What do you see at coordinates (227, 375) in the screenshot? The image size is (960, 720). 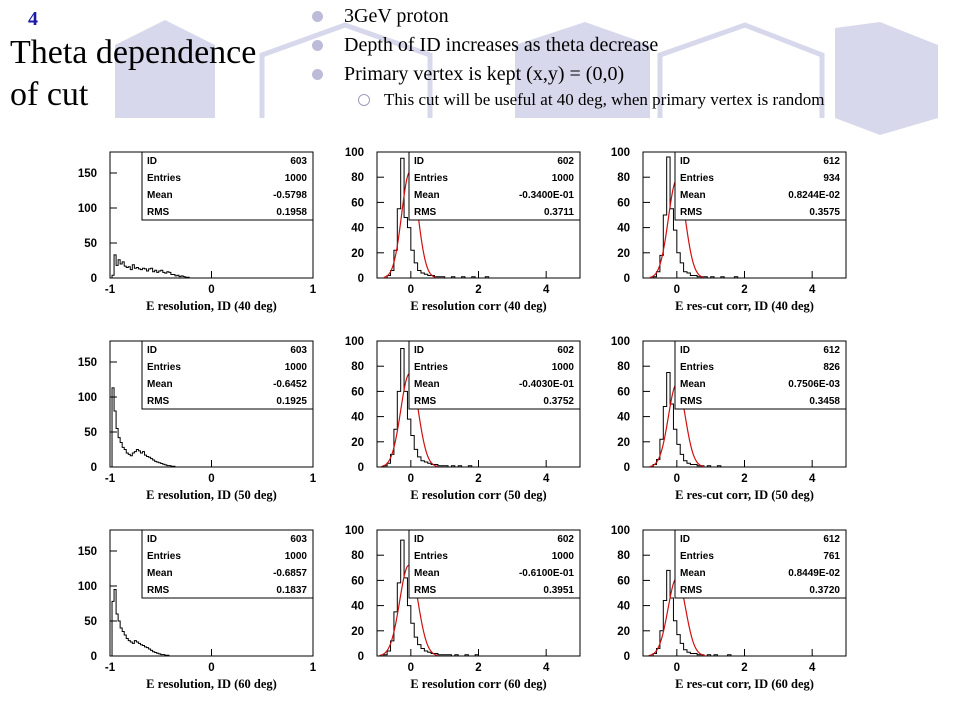 I see `stats-box: ID 603 Entries 1000 Mean -0.6452 RMS 0.1925` at bounding box center [227, 375].